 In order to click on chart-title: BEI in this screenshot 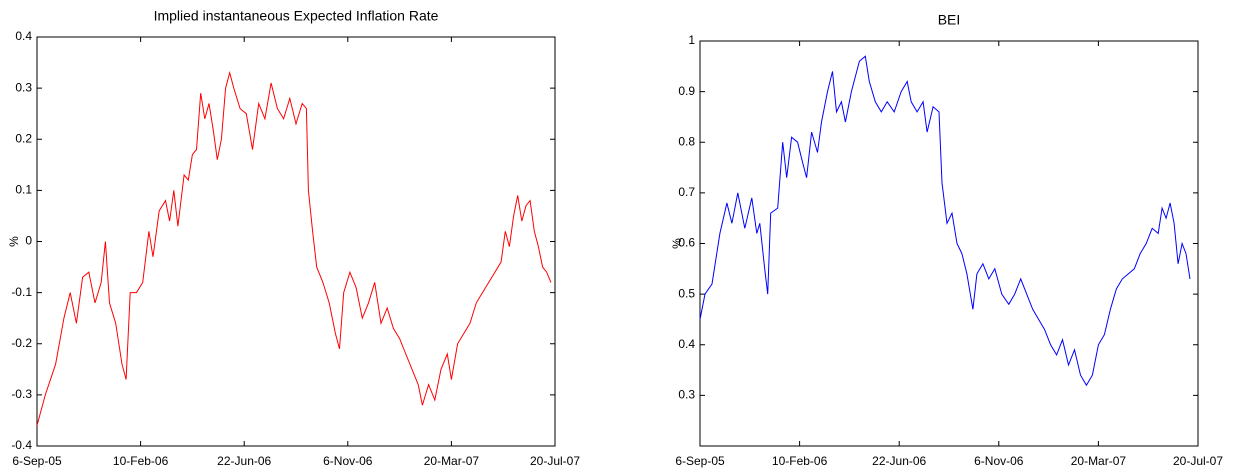, I will do `click(949, 20)`.